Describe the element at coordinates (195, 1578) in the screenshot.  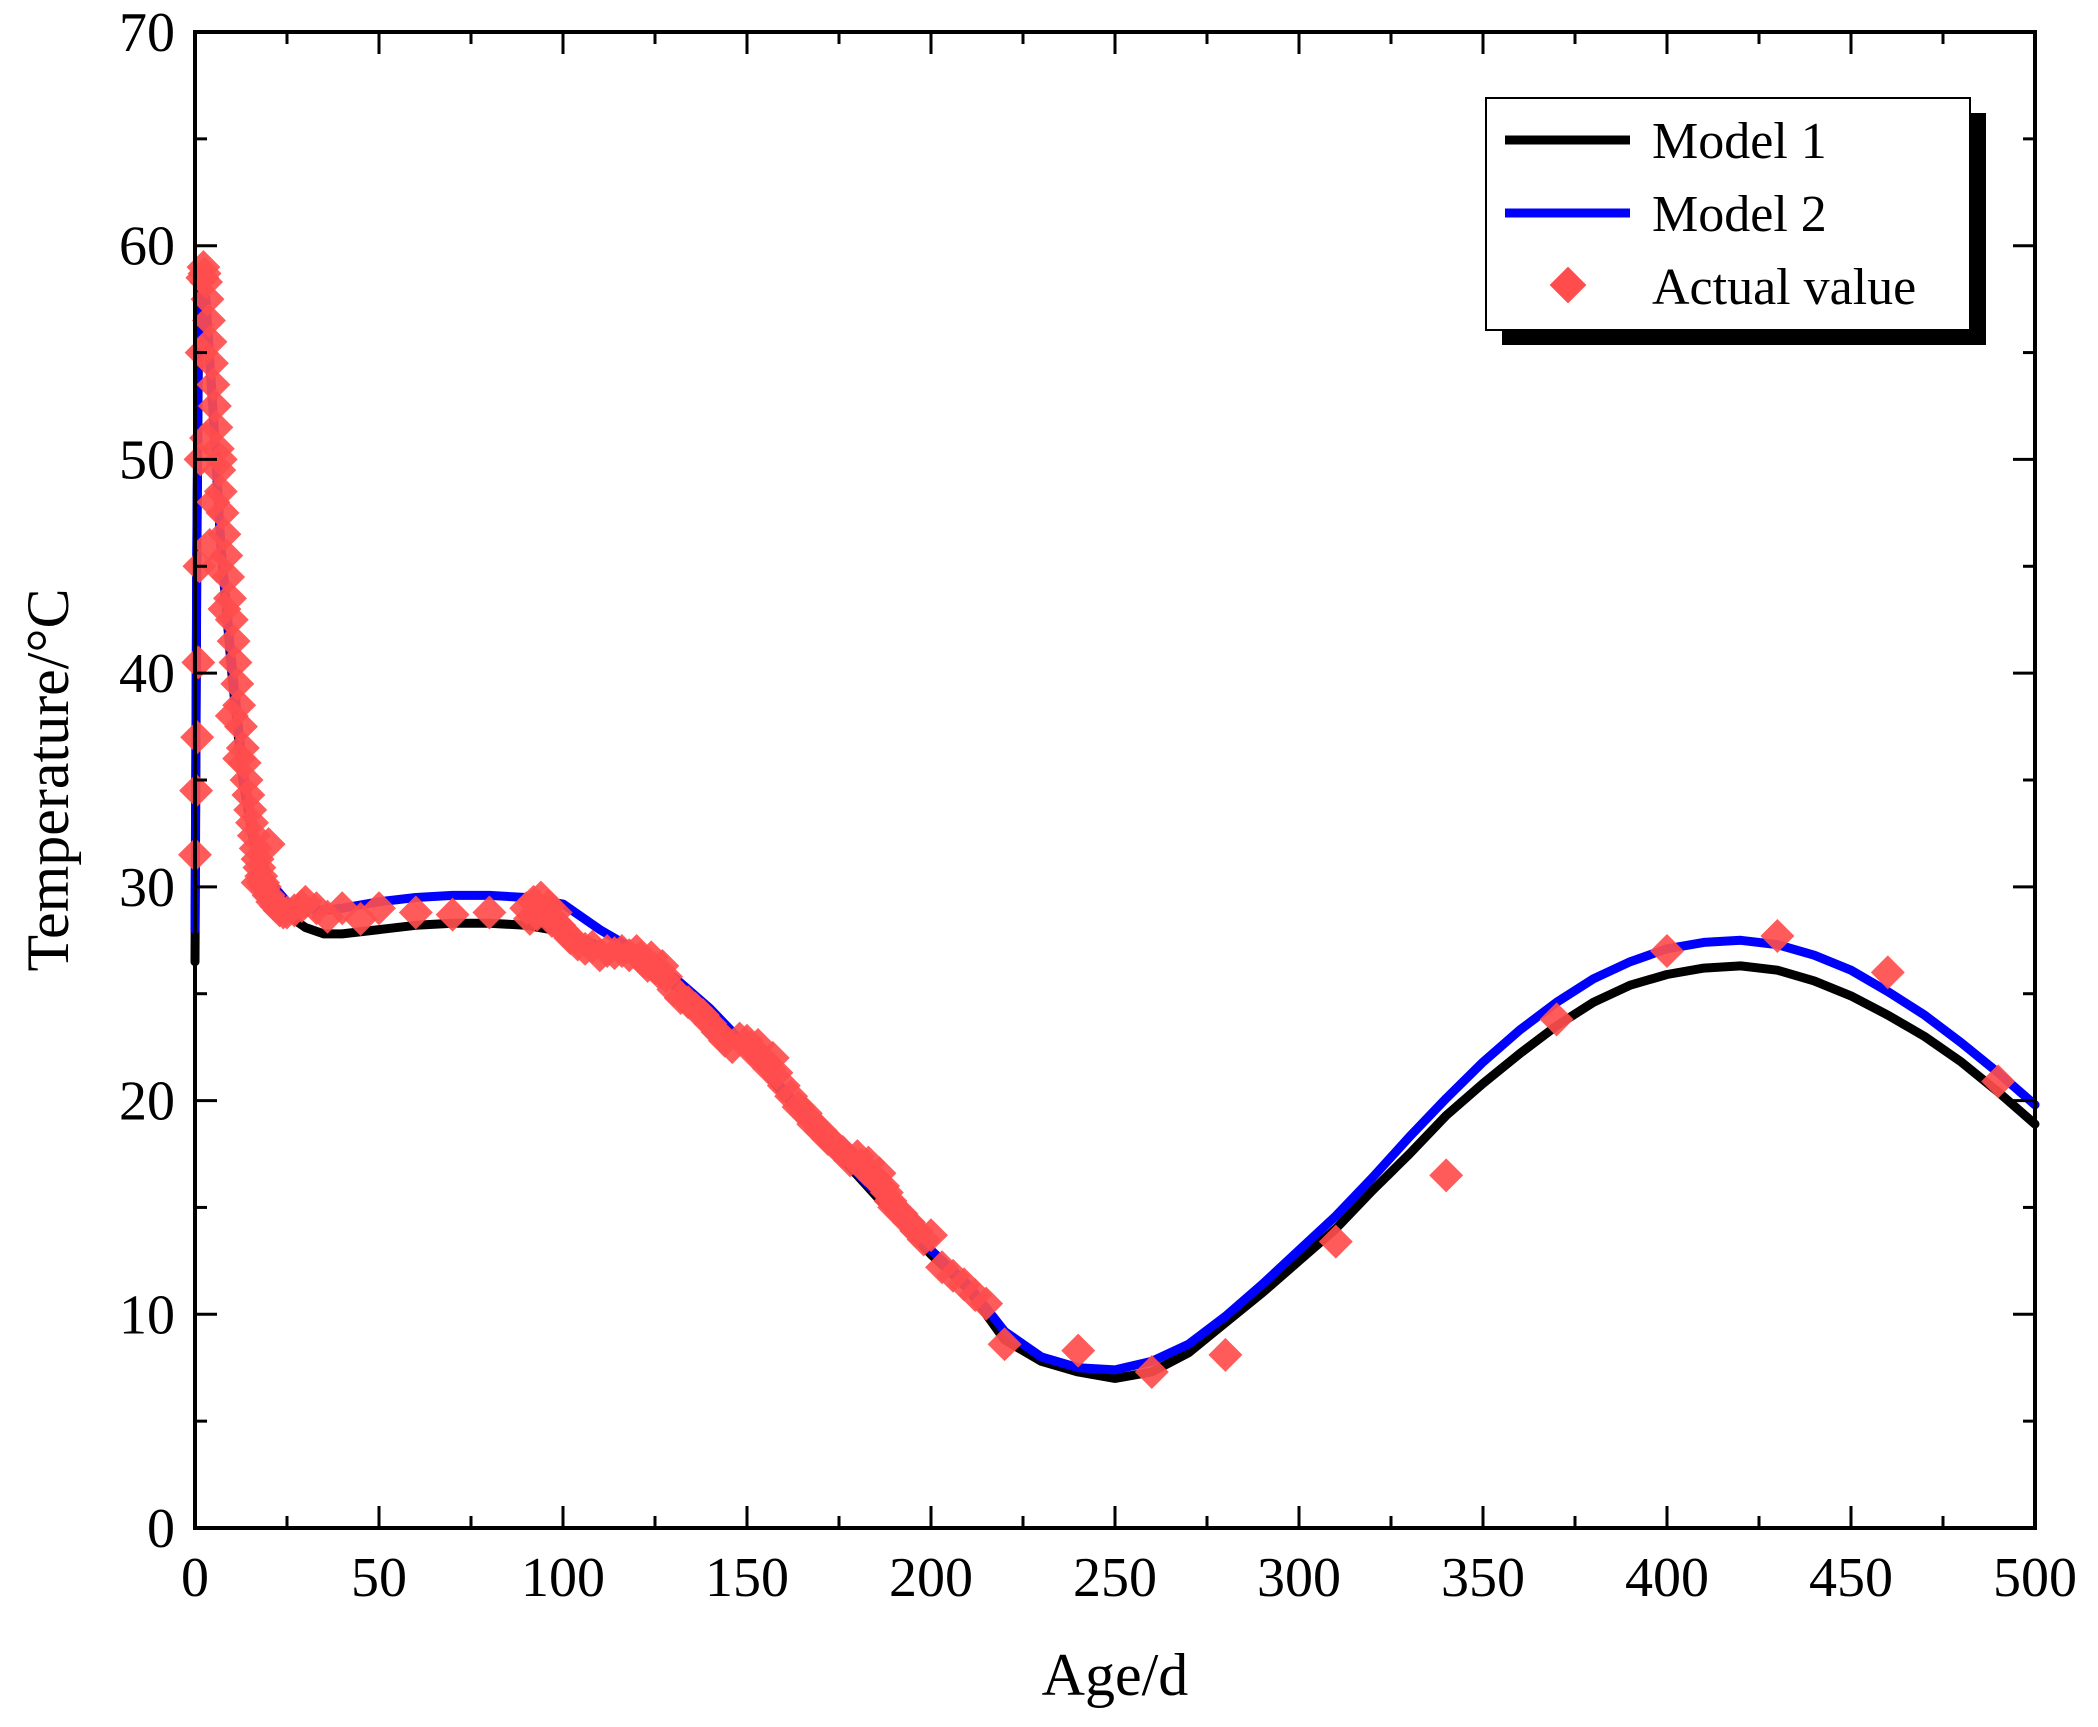
I see `x-tick-label: 0` at that location.